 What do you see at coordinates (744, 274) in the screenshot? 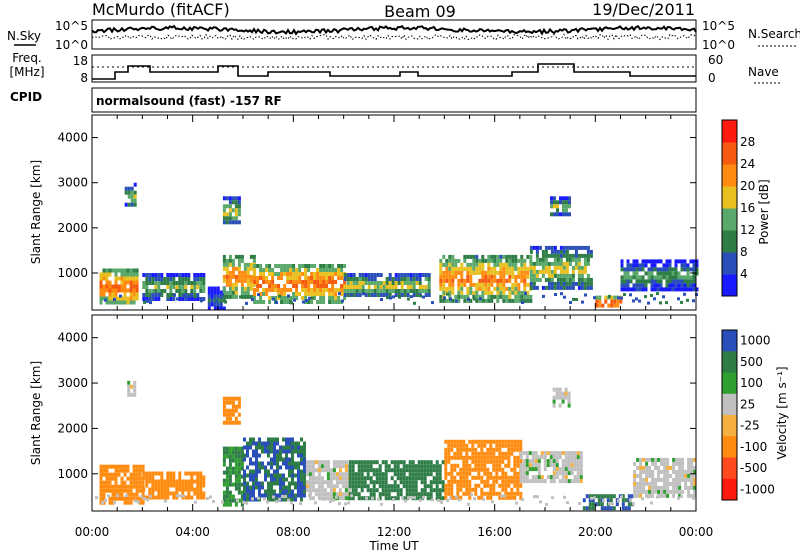
I see `colorbar-tick-label: 4` at bounding box center [744, 274].